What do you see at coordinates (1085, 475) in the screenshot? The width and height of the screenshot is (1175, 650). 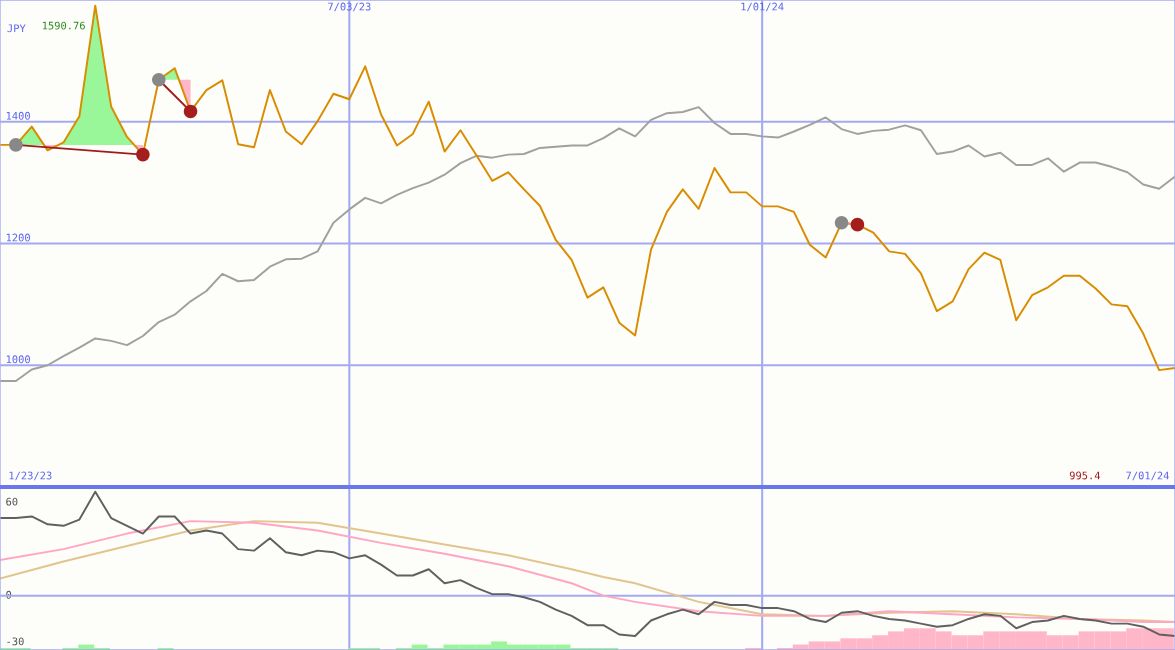 I see `annotation: 995.4` at bounding box center [1085, 475].